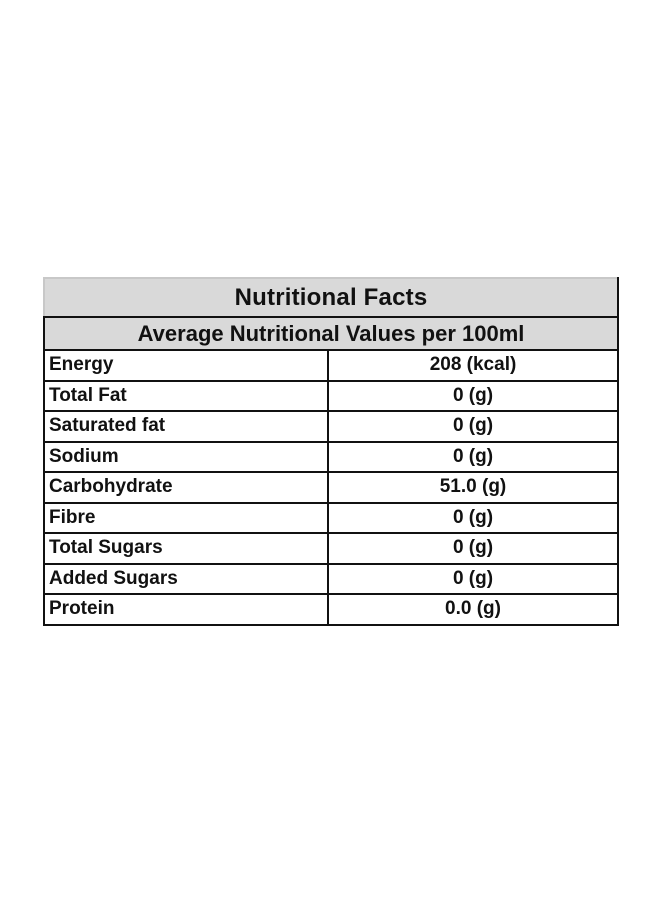  Describe the element at coordinates (473, 609) in the screenshot. I see `nutrient-value: 0.0 (g)` at that location.